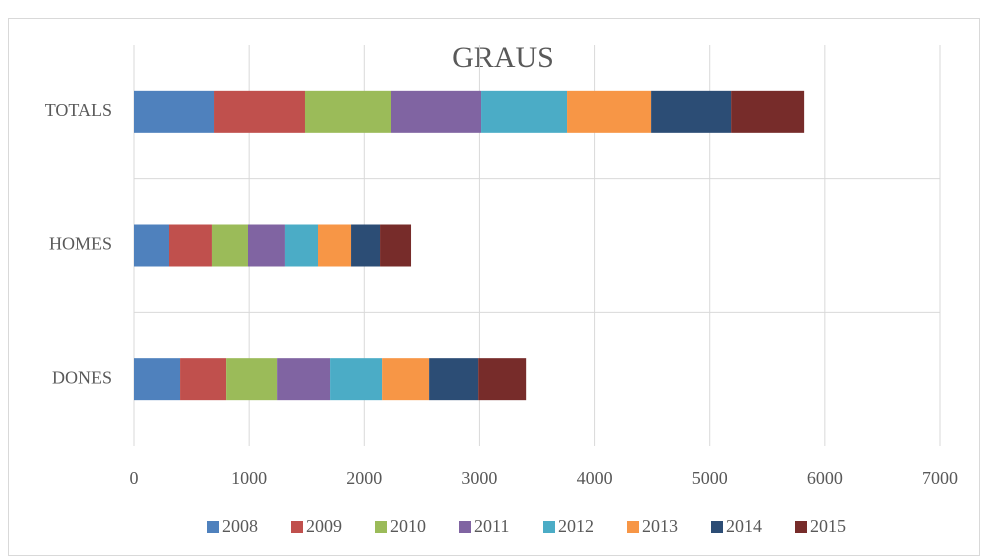  What do you see at coordinates (825, 478) in the screenshot?
I see `x-tick-label: 6000` at bounding box center [825, 478].